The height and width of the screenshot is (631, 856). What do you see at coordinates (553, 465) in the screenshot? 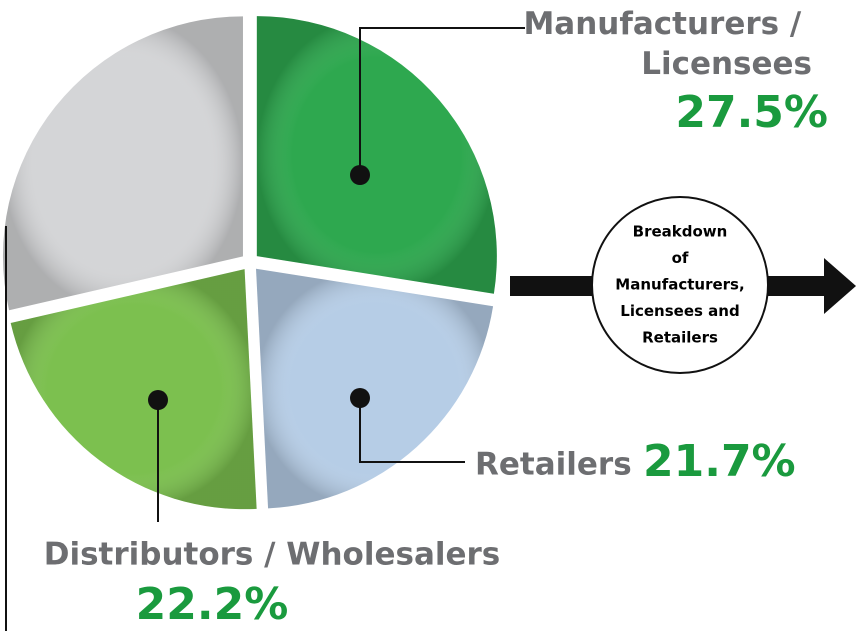
I see `category-label: Retailers` at bounding box center [553, 465].